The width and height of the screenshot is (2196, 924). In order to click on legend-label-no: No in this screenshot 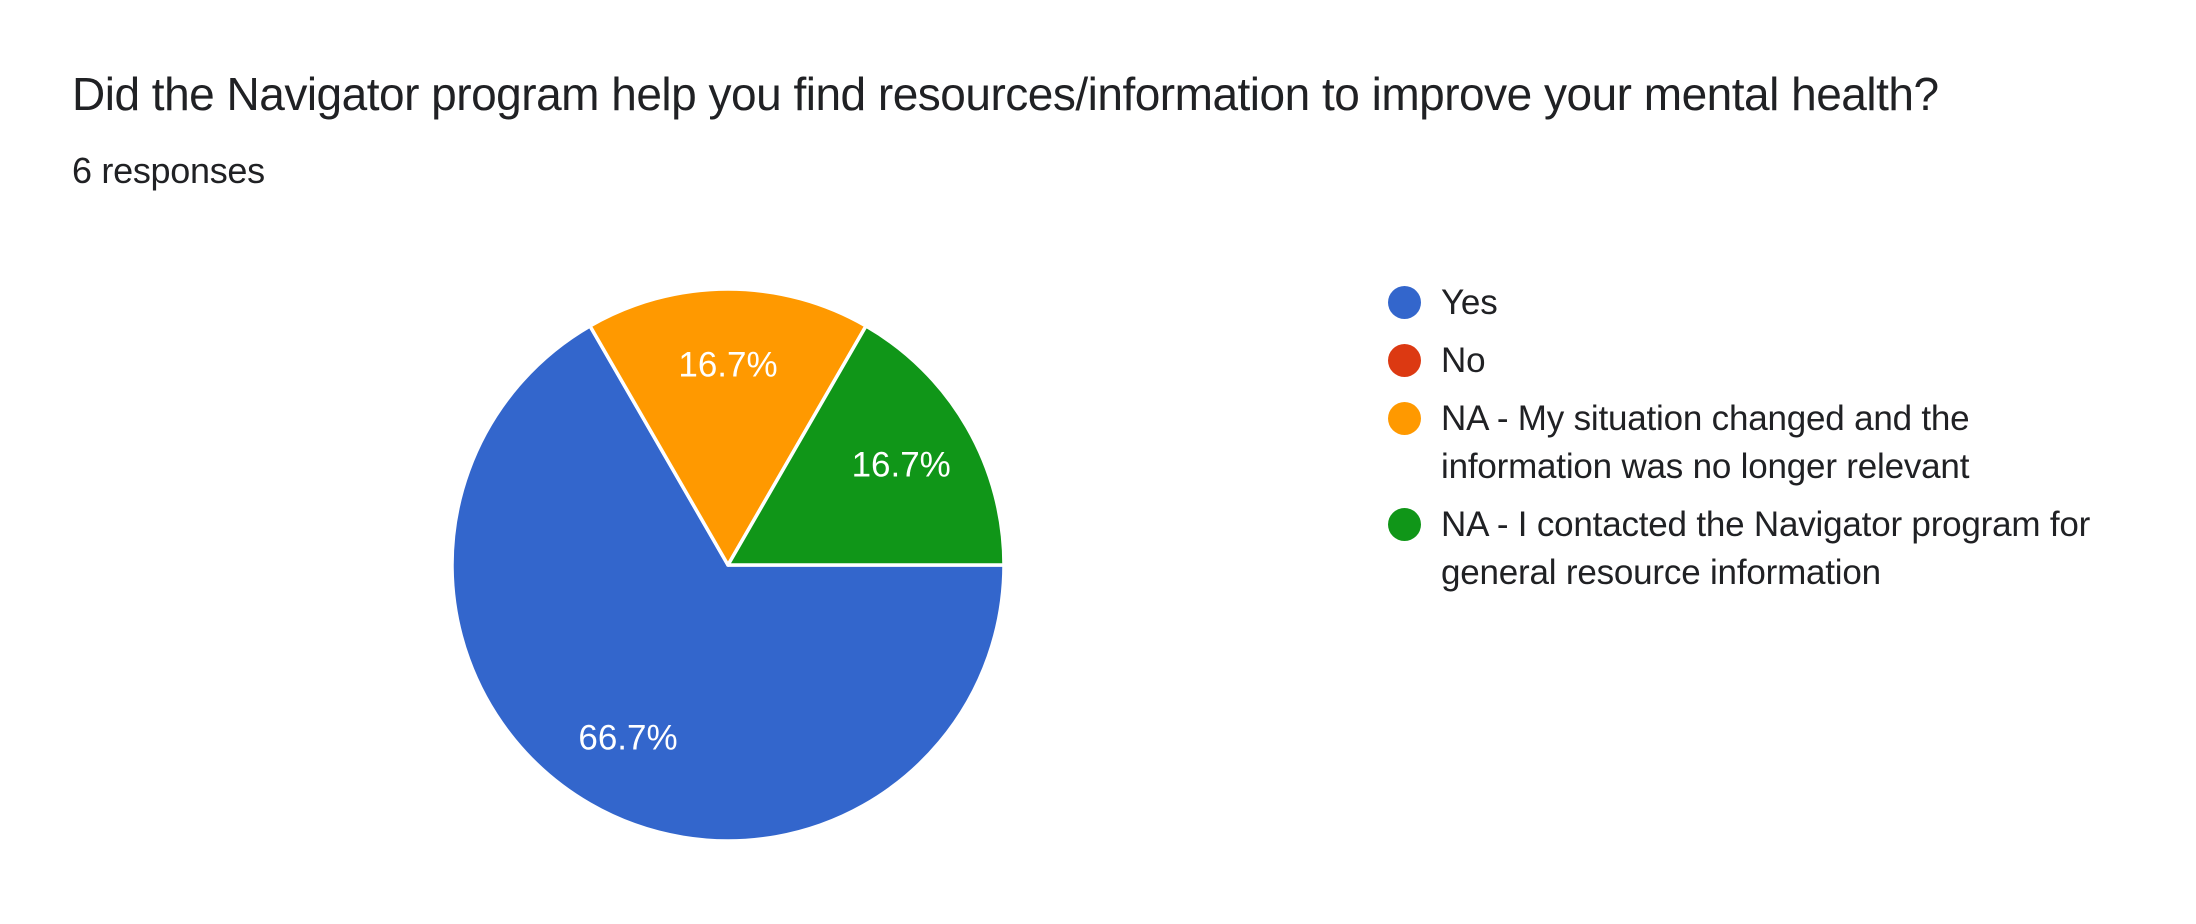, I will do `click(1463, 360)`.